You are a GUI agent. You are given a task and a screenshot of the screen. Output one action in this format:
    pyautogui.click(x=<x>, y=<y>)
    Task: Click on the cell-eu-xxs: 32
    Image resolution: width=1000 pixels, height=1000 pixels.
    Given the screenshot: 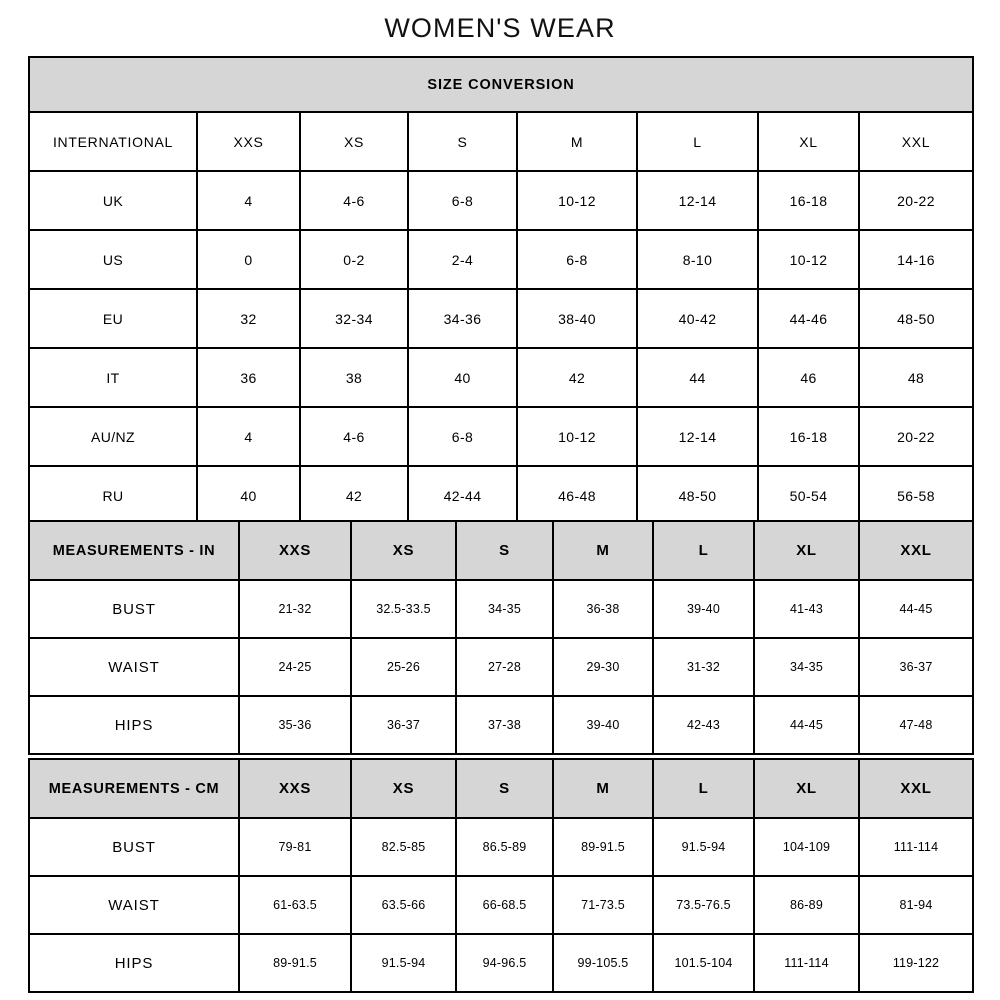 What is the action you would take?
    pyautogui.click(x=248, y=318)
    